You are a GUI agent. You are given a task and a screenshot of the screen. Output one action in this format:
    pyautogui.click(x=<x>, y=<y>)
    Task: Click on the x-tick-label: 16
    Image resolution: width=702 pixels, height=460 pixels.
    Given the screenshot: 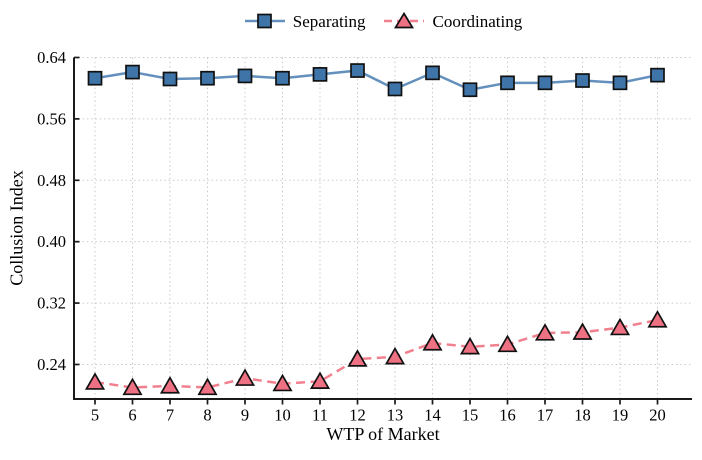 What is the action you would take?
    pyautogui.click(x=507, y=415)
    